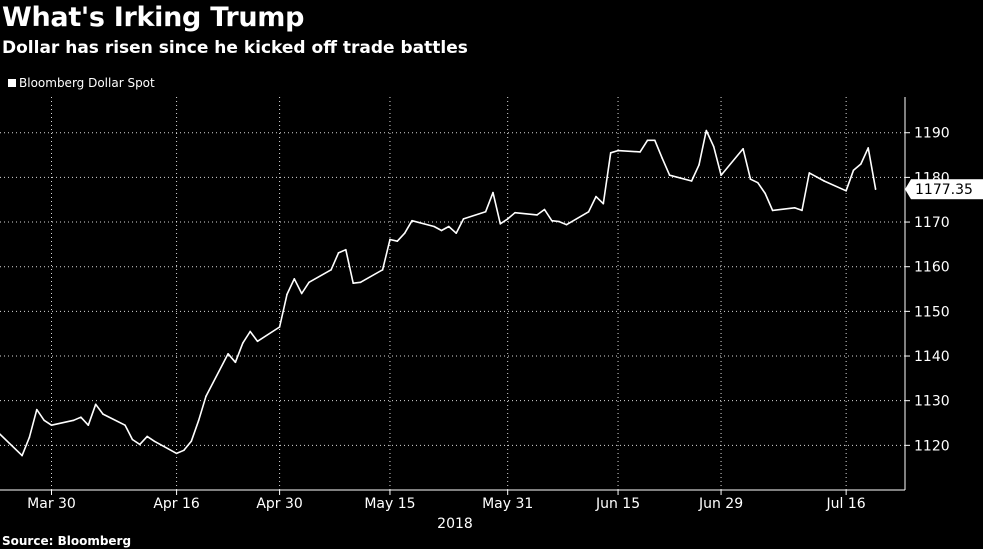 Image resolution: width=983 pixels, height=549 pixels. Describe the element at coordinates (176, 504) in the screenshot. I see `x-tick-label: Apr 16` at that location.